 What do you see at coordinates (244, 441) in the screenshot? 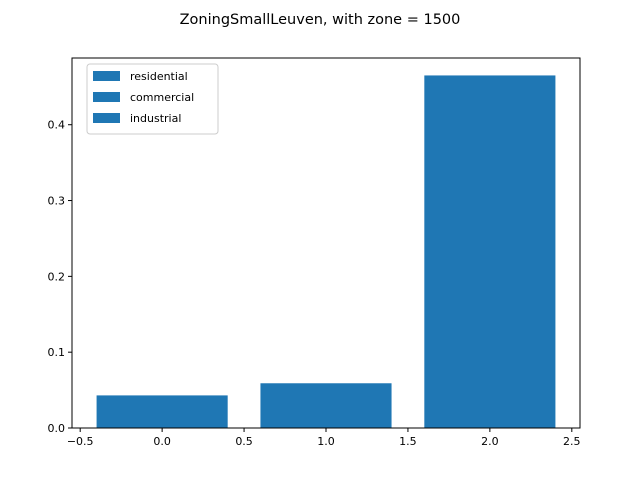
I see `x-tick-label: 0.5` at bounding box center [244, 441].